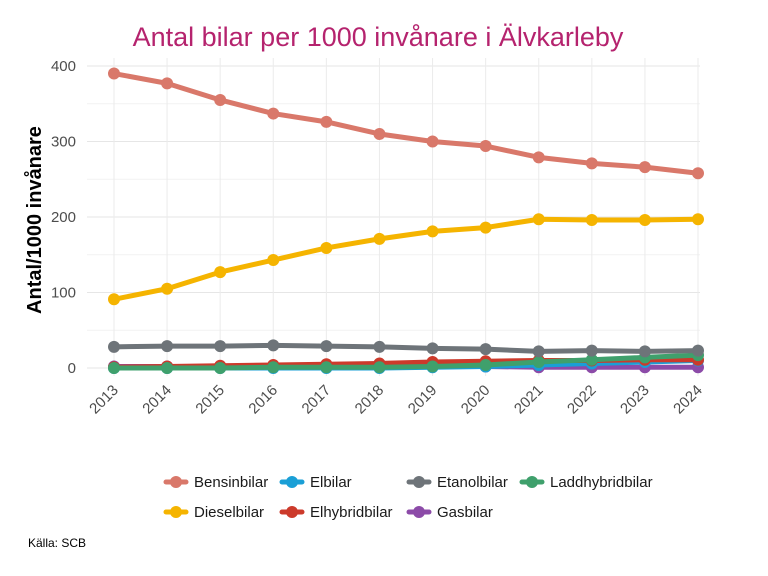 This screenshot has height=576, width=768. I want to click on y-axis-ticks: 0 100 200 300 400, so click(63, 217).